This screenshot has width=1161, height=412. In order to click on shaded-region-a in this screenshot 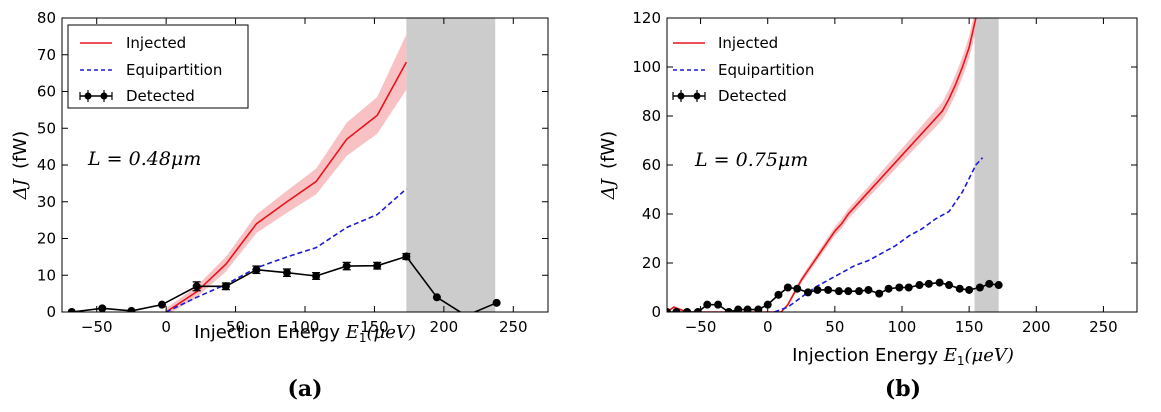, I will do `click(451, 165)`.